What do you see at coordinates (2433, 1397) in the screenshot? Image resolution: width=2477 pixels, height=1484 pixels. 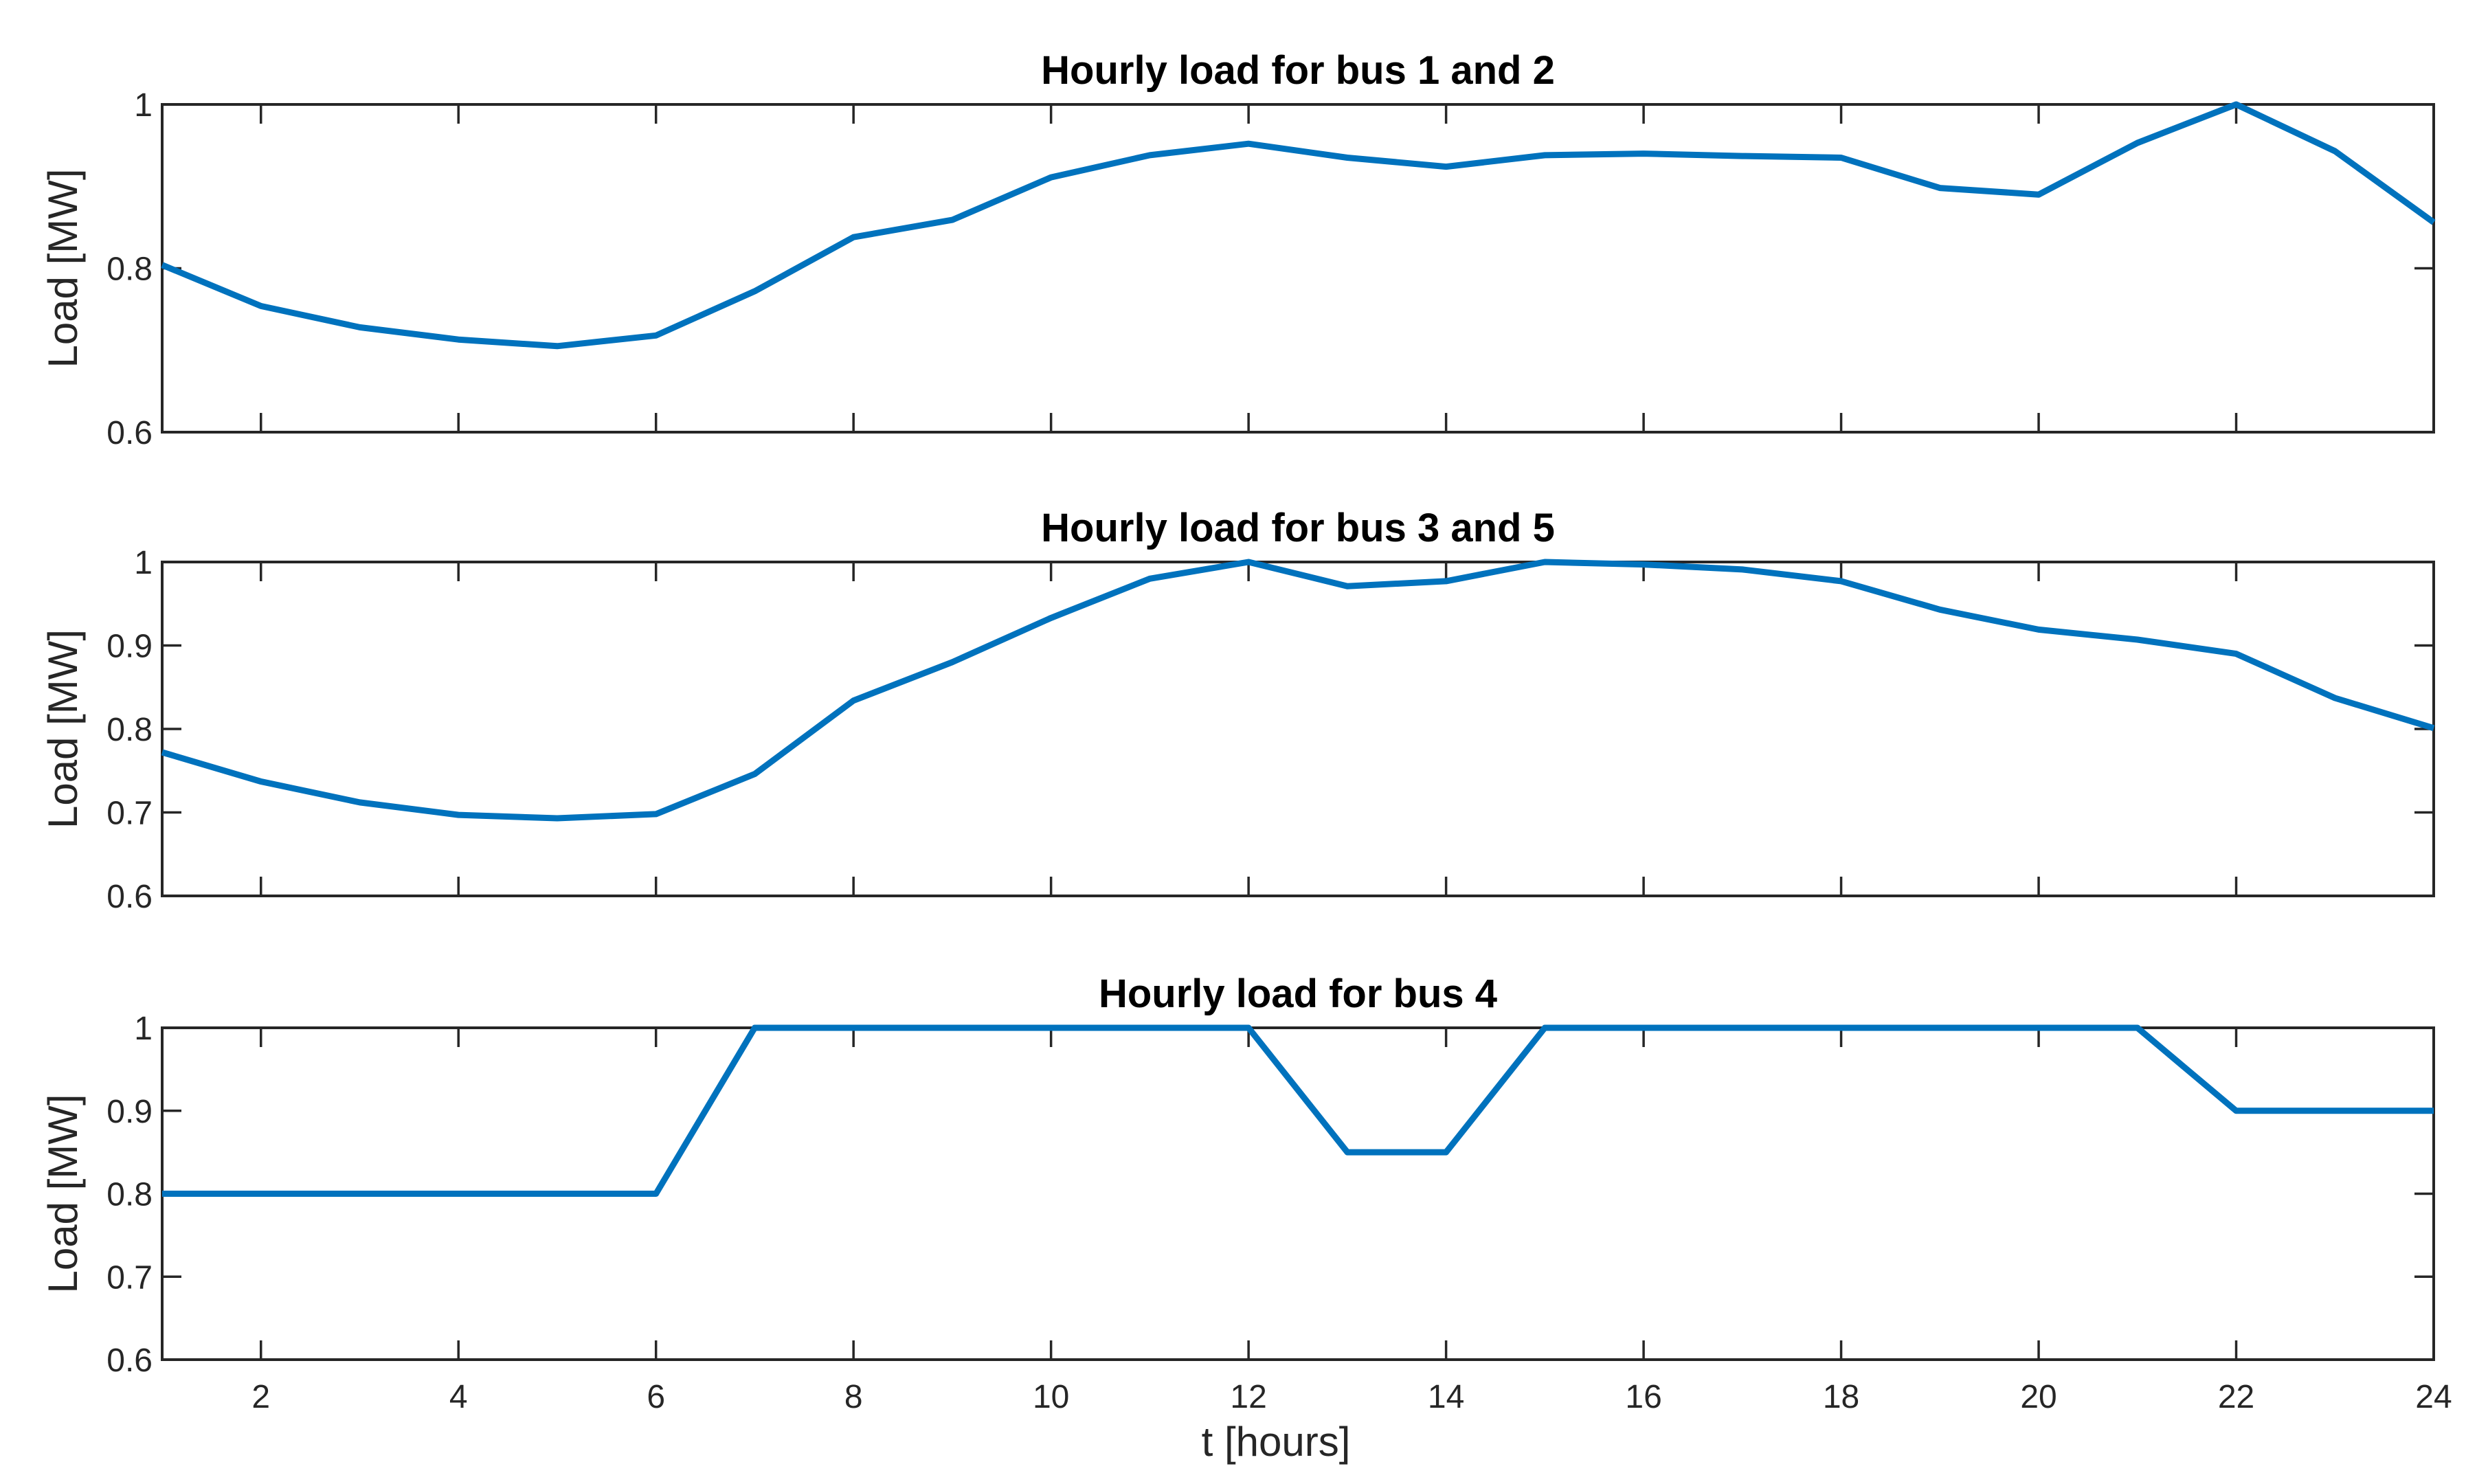 I see `x-tick-label: 24` at bounding box center [2433, 1397].